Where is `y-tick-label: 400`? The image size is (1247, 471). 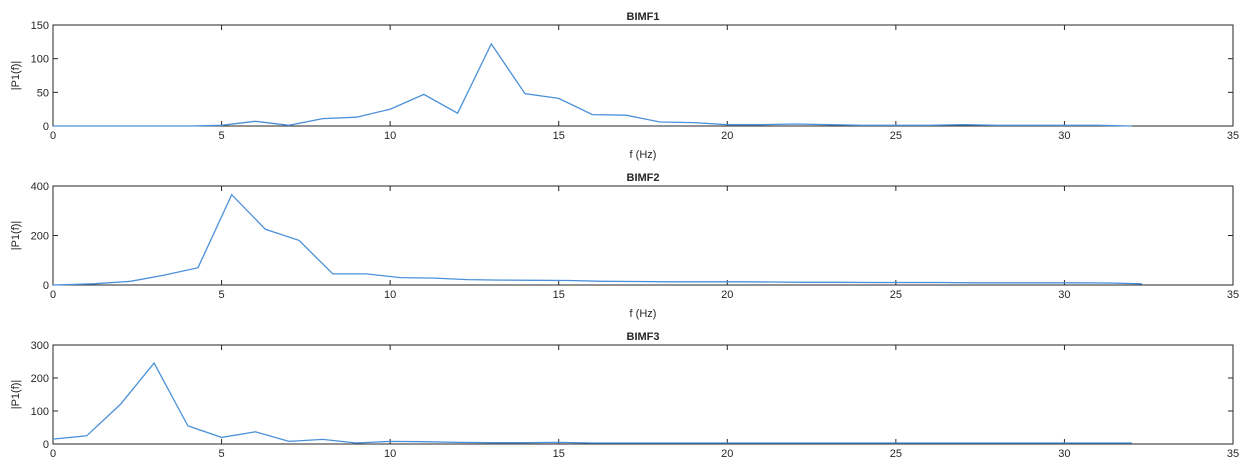
y-tick-label: 400 is located at coordinates (40, 187).